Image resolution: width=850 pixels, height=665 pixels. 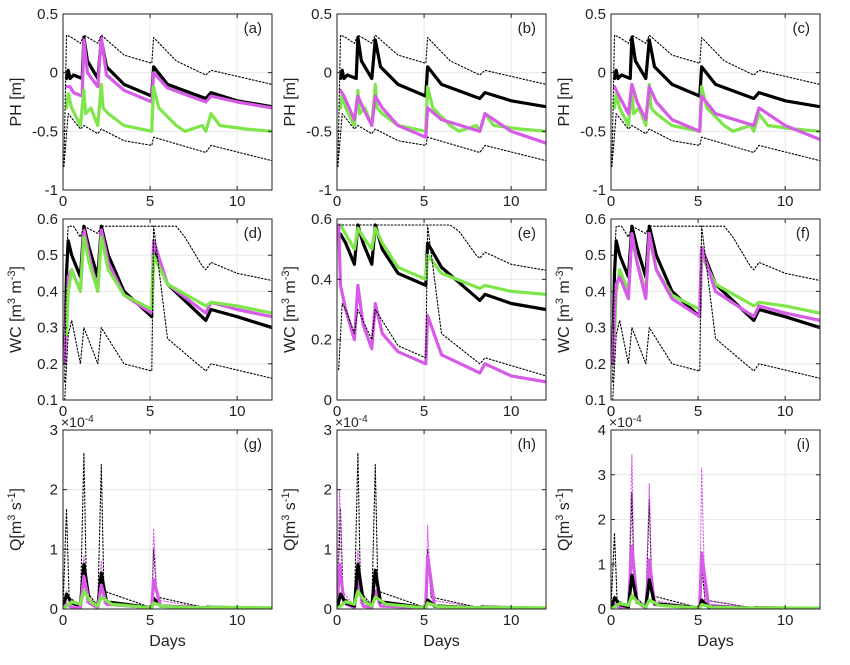 What do you see at coordinates (802, 28) in the screenshot?
I see `panel-label: (c)` at bounding box center [802, 28].